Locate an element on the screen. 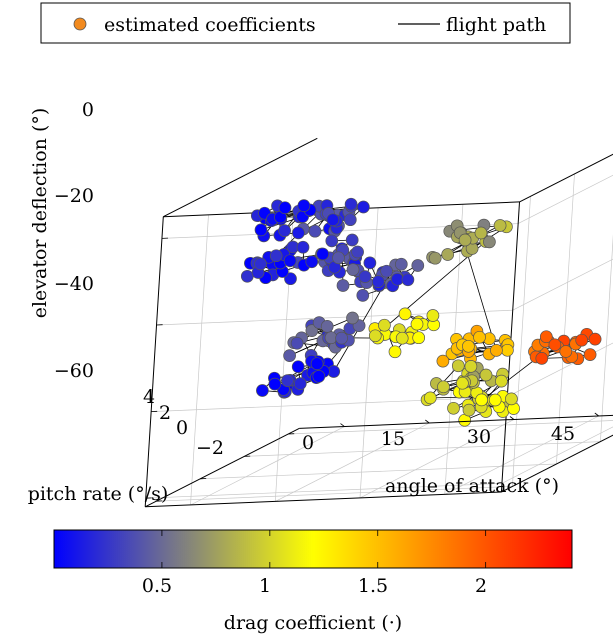  y-tick-label: 4 is located at coordinates (149, 397).